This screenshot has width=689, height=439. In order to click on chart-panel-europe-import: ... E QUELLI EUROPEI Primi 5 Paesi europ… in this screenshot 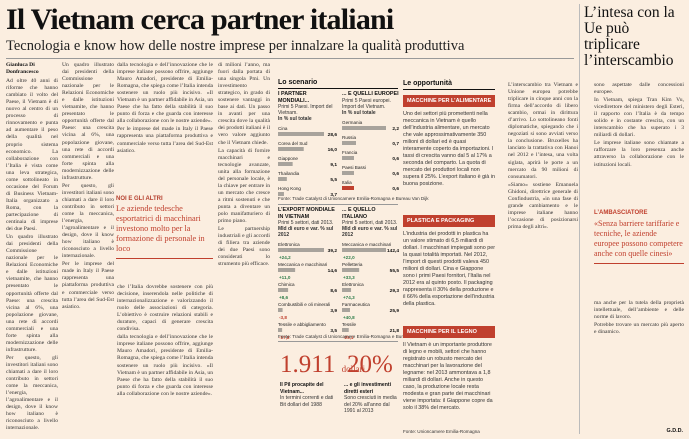, I will do `click(371, 142)`.